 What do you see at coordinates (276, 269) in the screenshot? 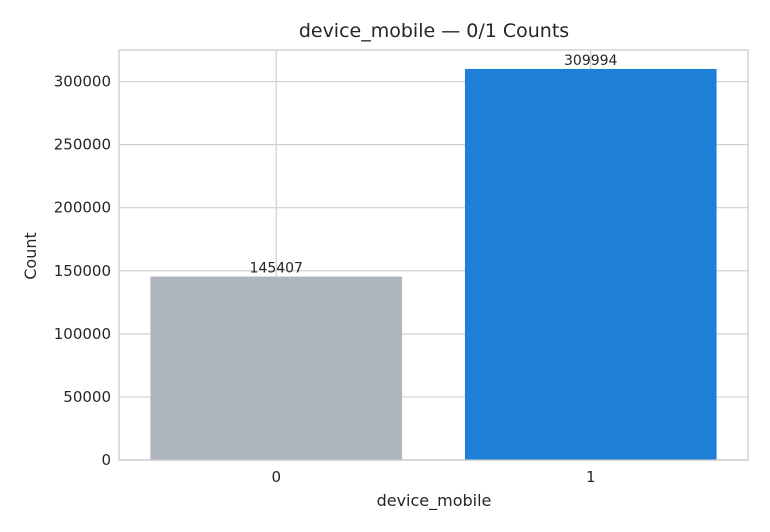
I see `bar-value-label: 145407` at bounding box center [276, 269].